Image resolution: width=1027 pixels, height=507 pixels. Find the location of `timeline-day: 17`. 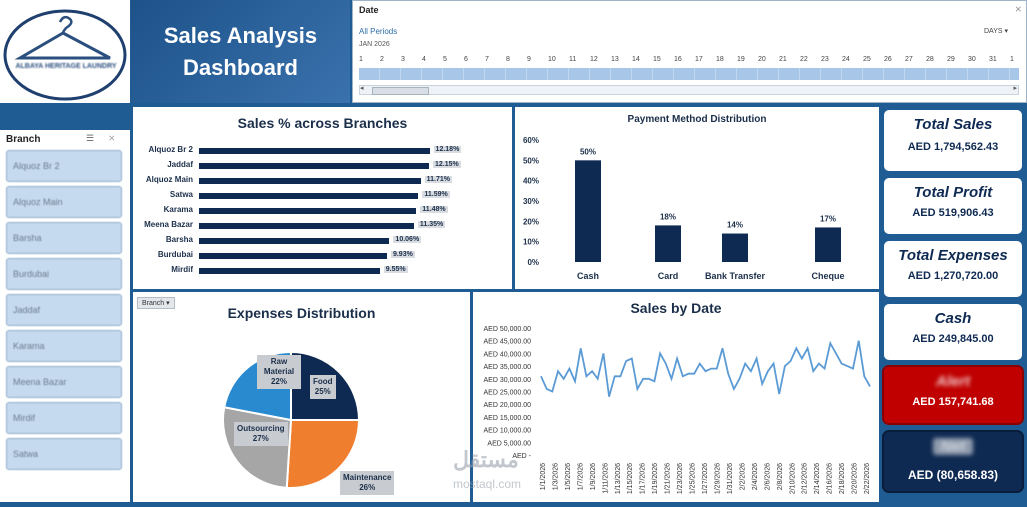

timeline-day: 17 is located at coordinates (699, 59).